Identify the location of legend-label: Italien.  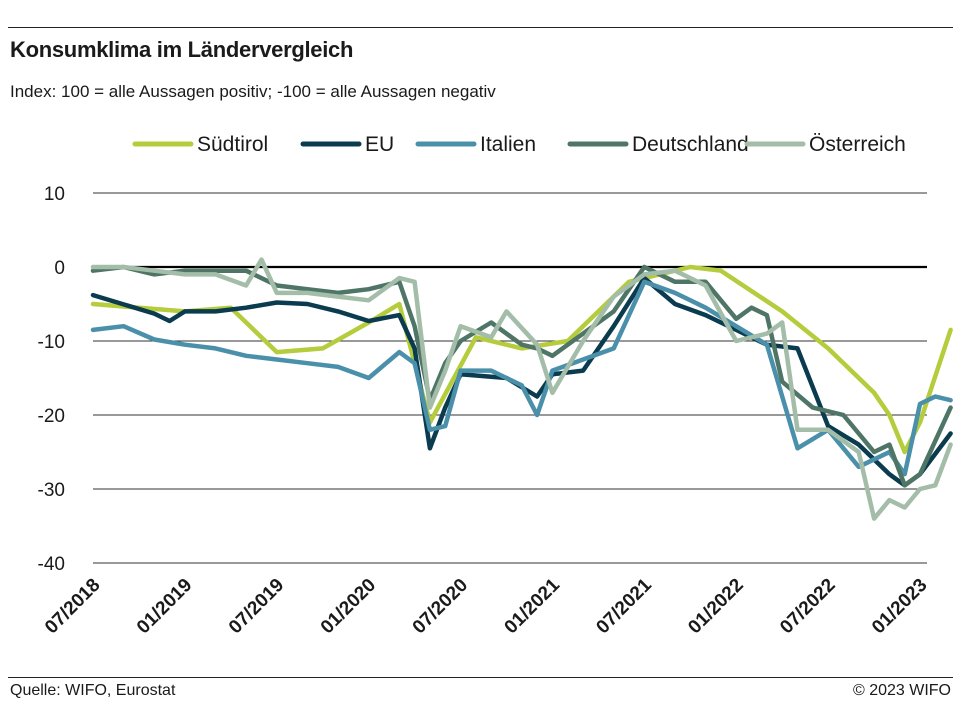
(508, 144).